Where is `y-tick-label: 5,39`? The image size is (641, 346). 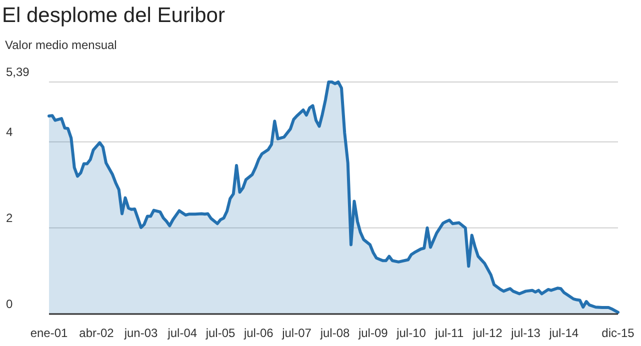 y-tick-label: 5,39 is located at coordinates (18, 72).